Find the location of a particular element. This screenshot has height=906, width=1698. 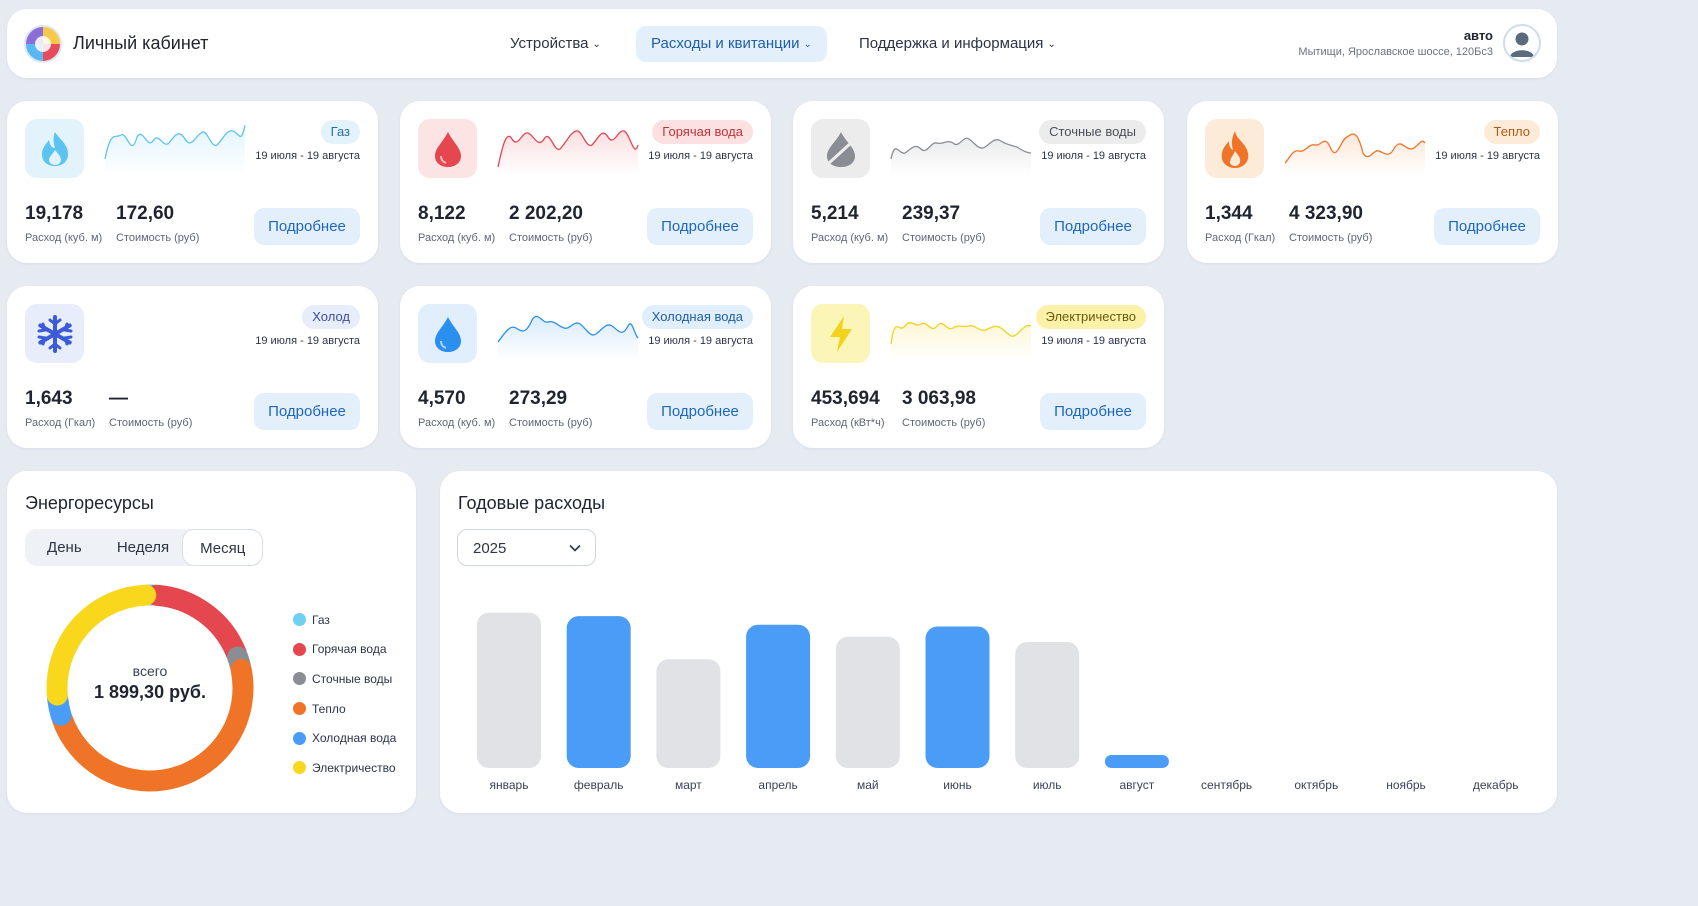

cost-value: 273,29 is located at coordinates (538, 398).